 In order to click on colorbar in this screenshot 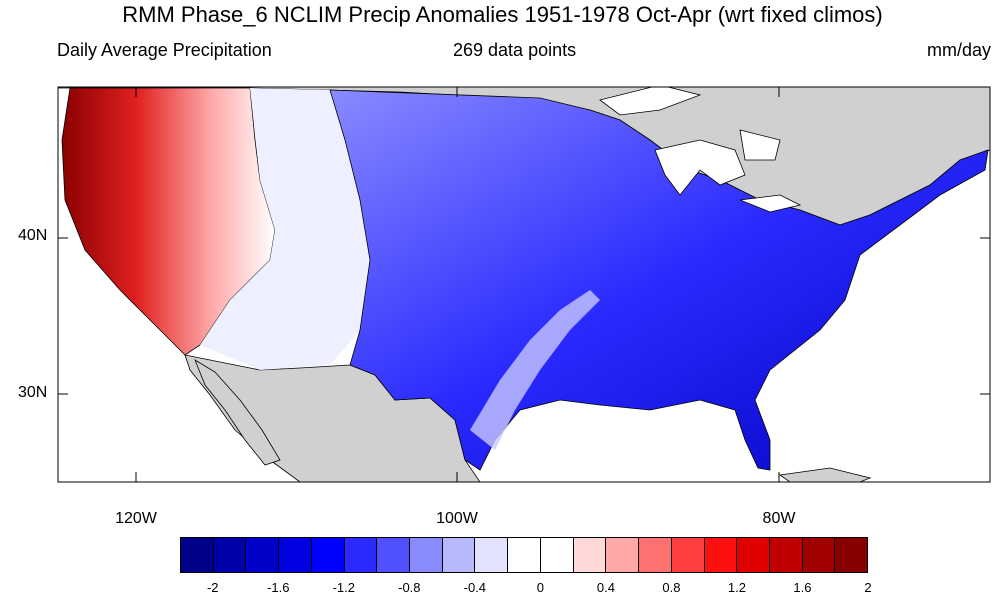, I will do `click(524, 555)`.